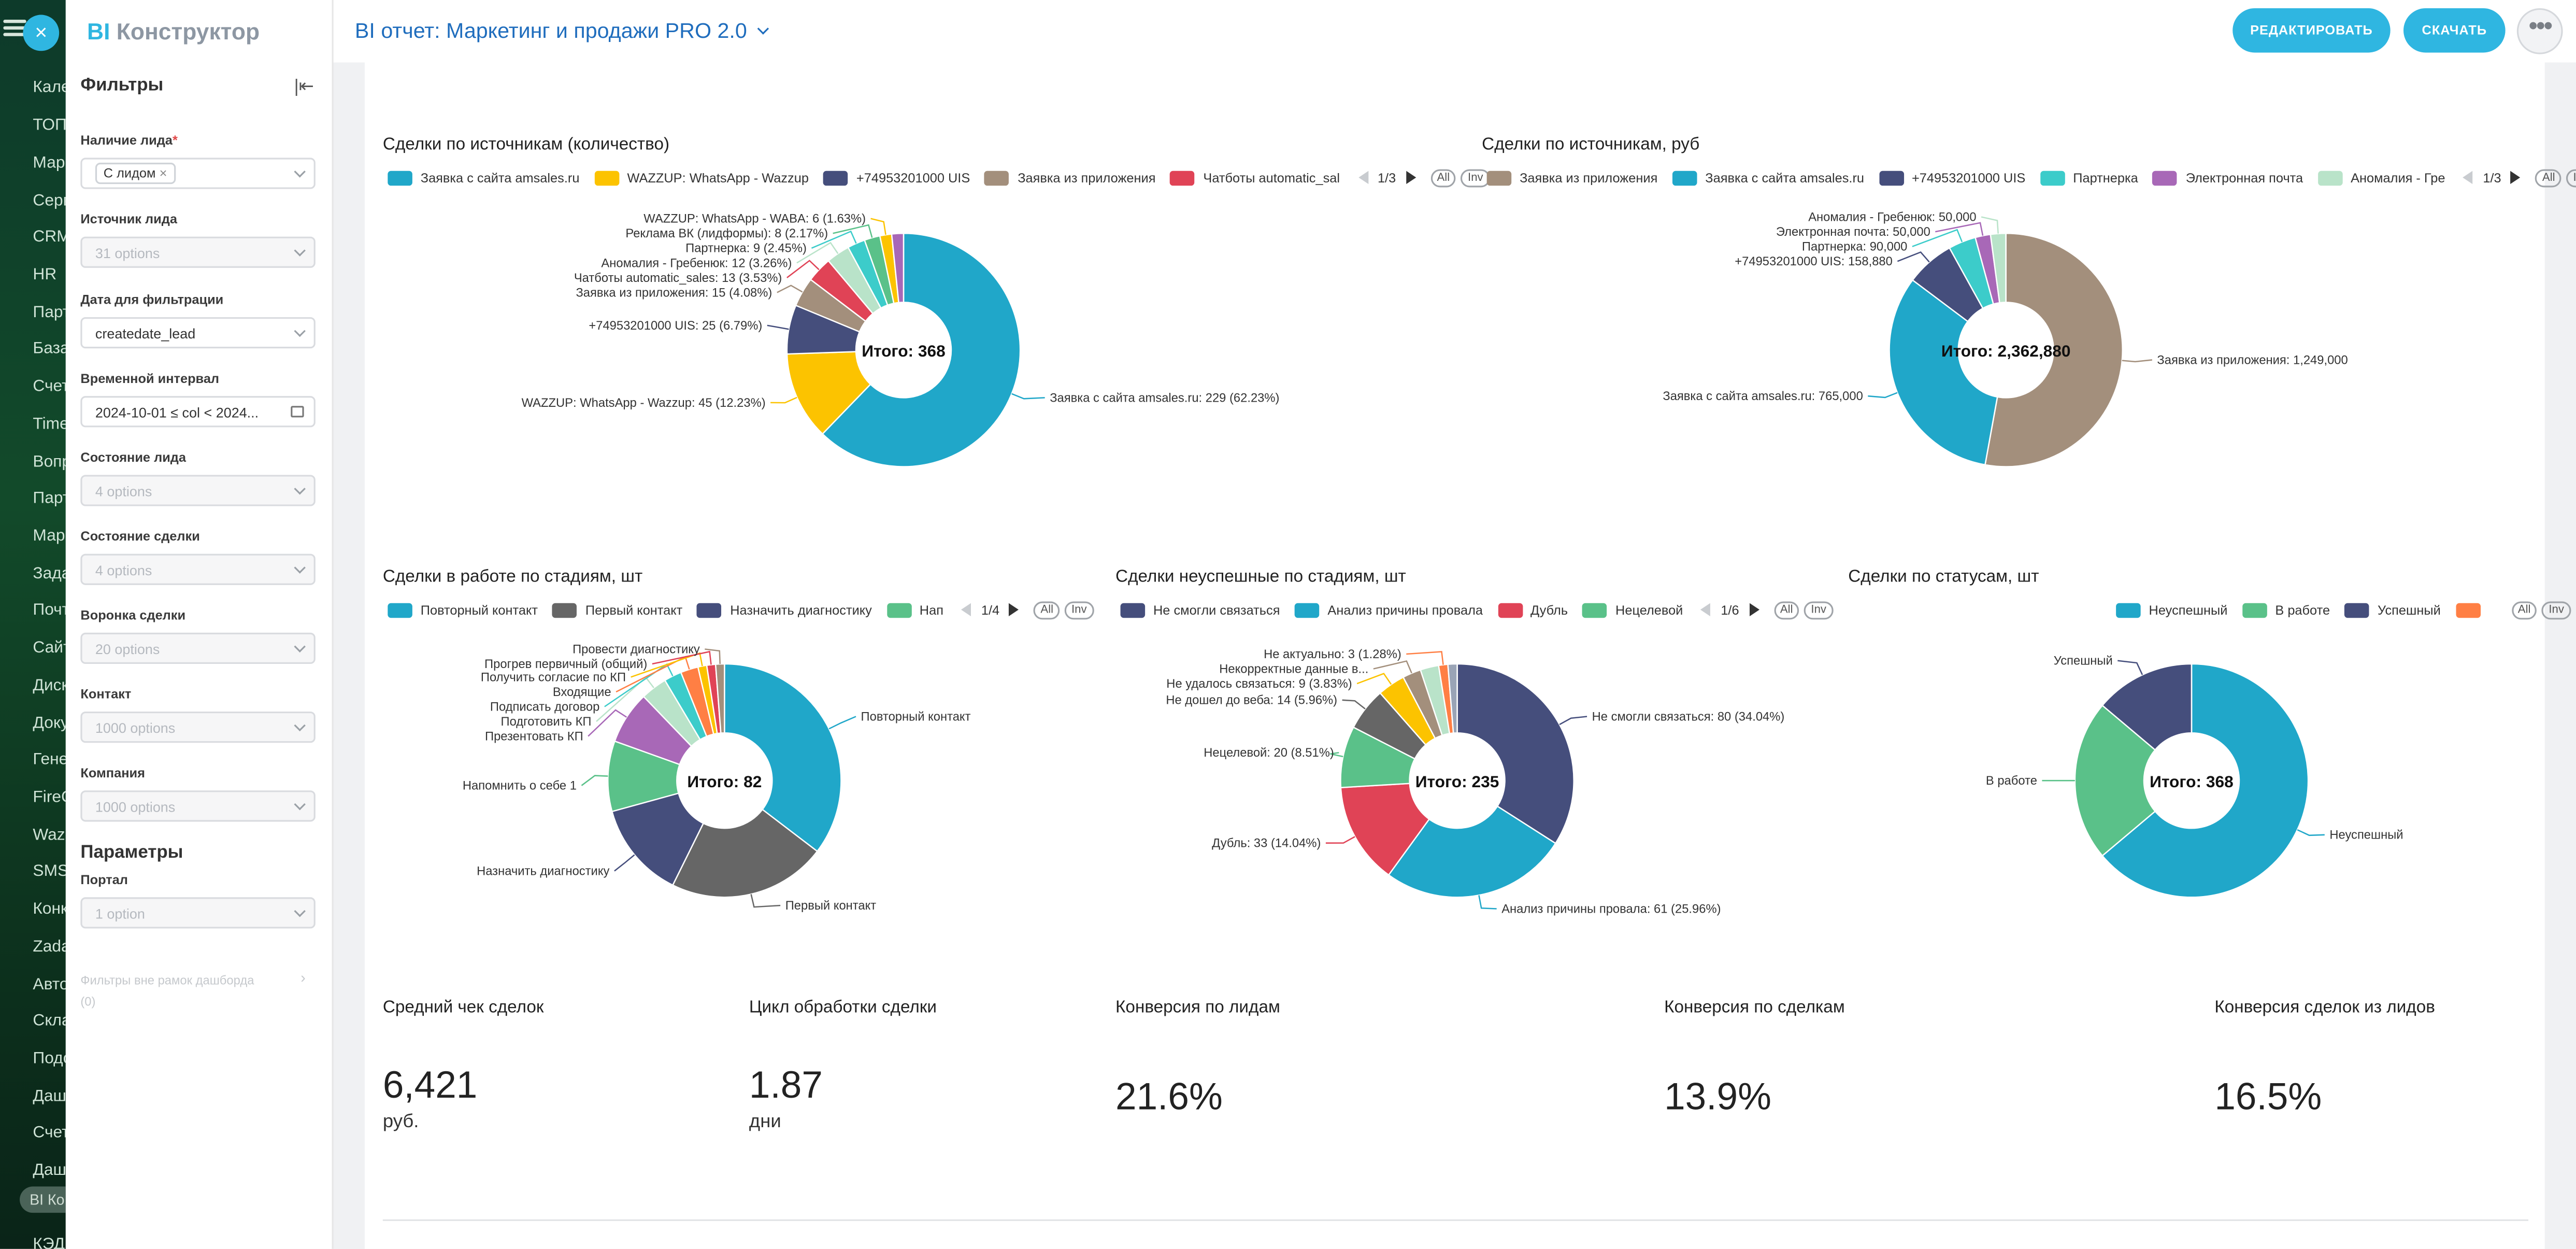 The image size is (2576, 1249). Describe the element at coordinates (49, 425) in the screenshot. I see `background-menu-item: Time` at that location.